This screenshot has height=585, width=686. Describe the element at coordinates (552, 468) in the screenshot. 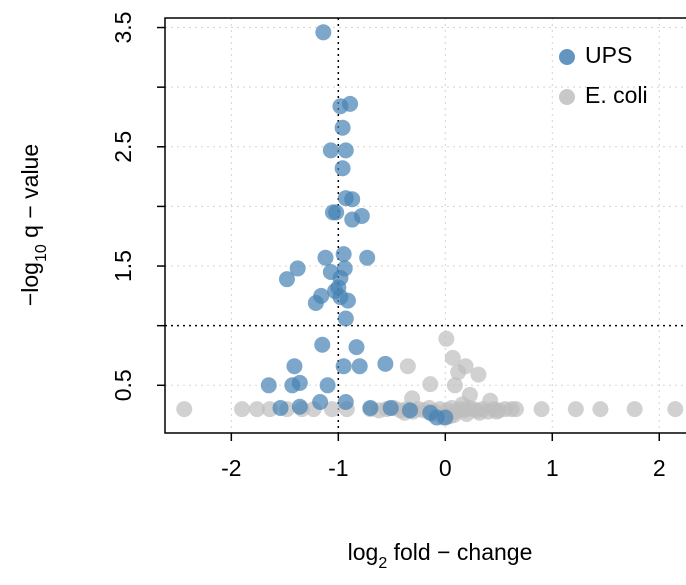

I see `x-tick-label: 1` at that location.